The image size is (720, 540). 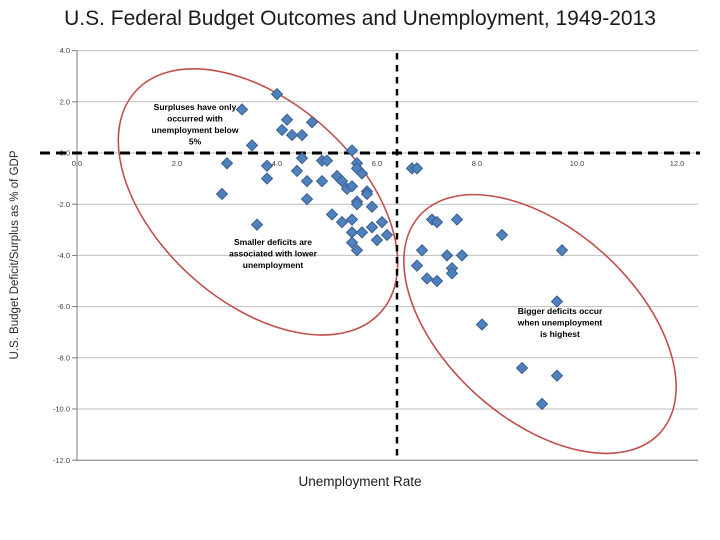 What do you see at coordinates (195, 142) in the screenshot?
I see `annotation-line: 5%` at bounding box center [195, 142].